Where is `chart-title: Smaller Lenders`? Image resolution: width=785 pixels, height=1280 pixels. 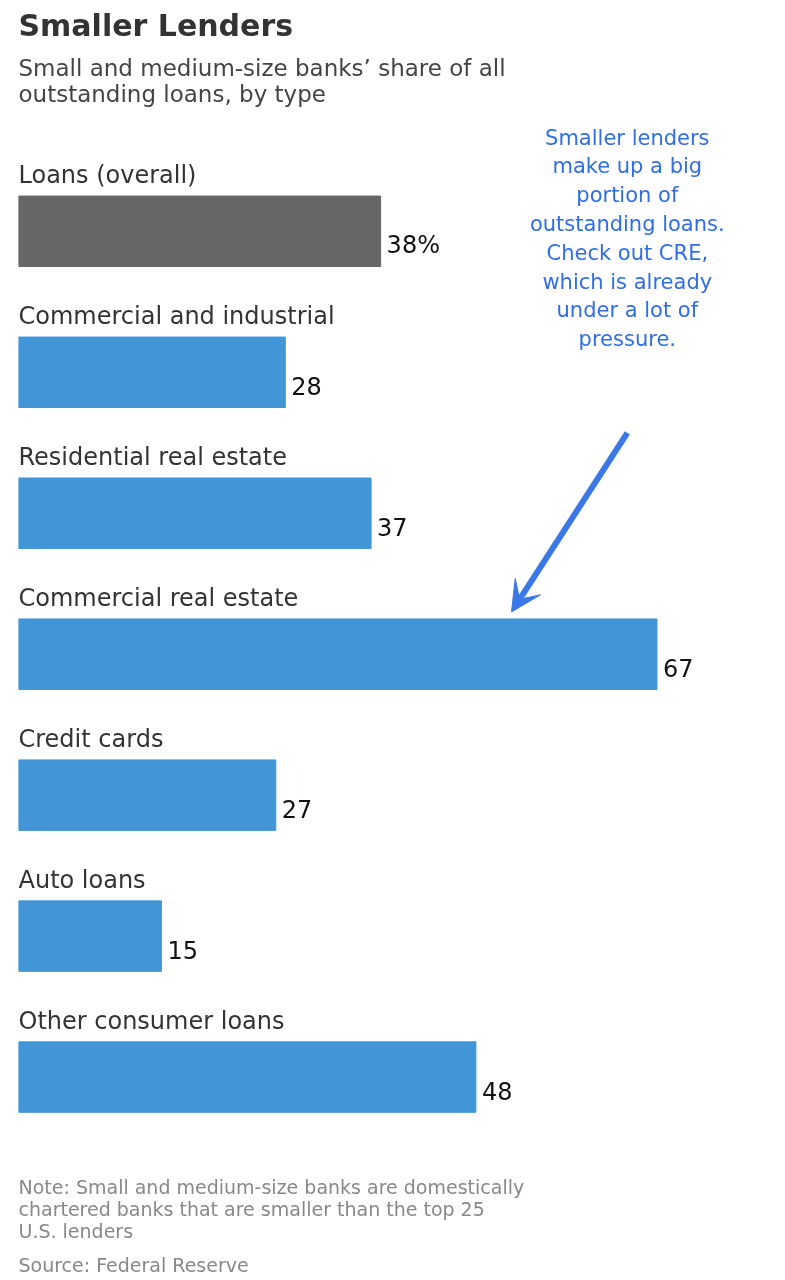 chart-title: Smaller Lenders is located at coordinates (156, 25).